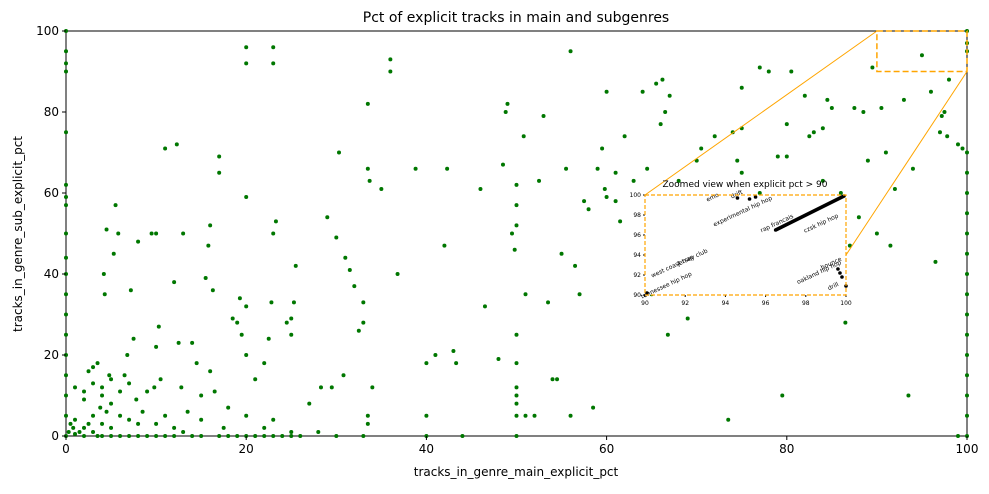  I want to click on inset-x-tick-label: 94, so click(726, 303).